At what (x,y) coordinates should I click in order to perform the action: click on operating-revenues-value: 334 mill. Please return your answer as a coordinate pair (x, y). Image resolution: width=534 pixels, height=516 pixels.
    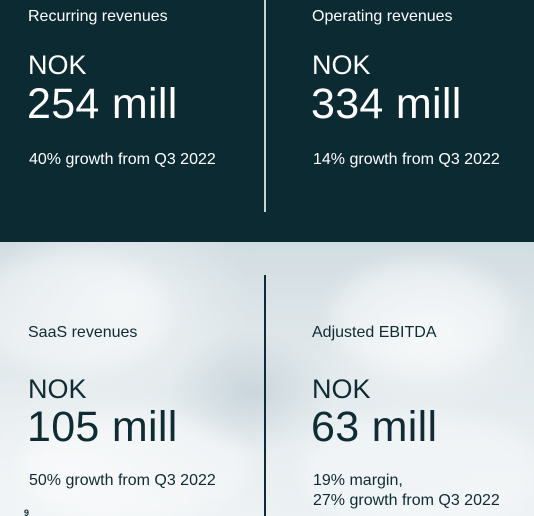
    Looking at the image, I should click on (386, 104).